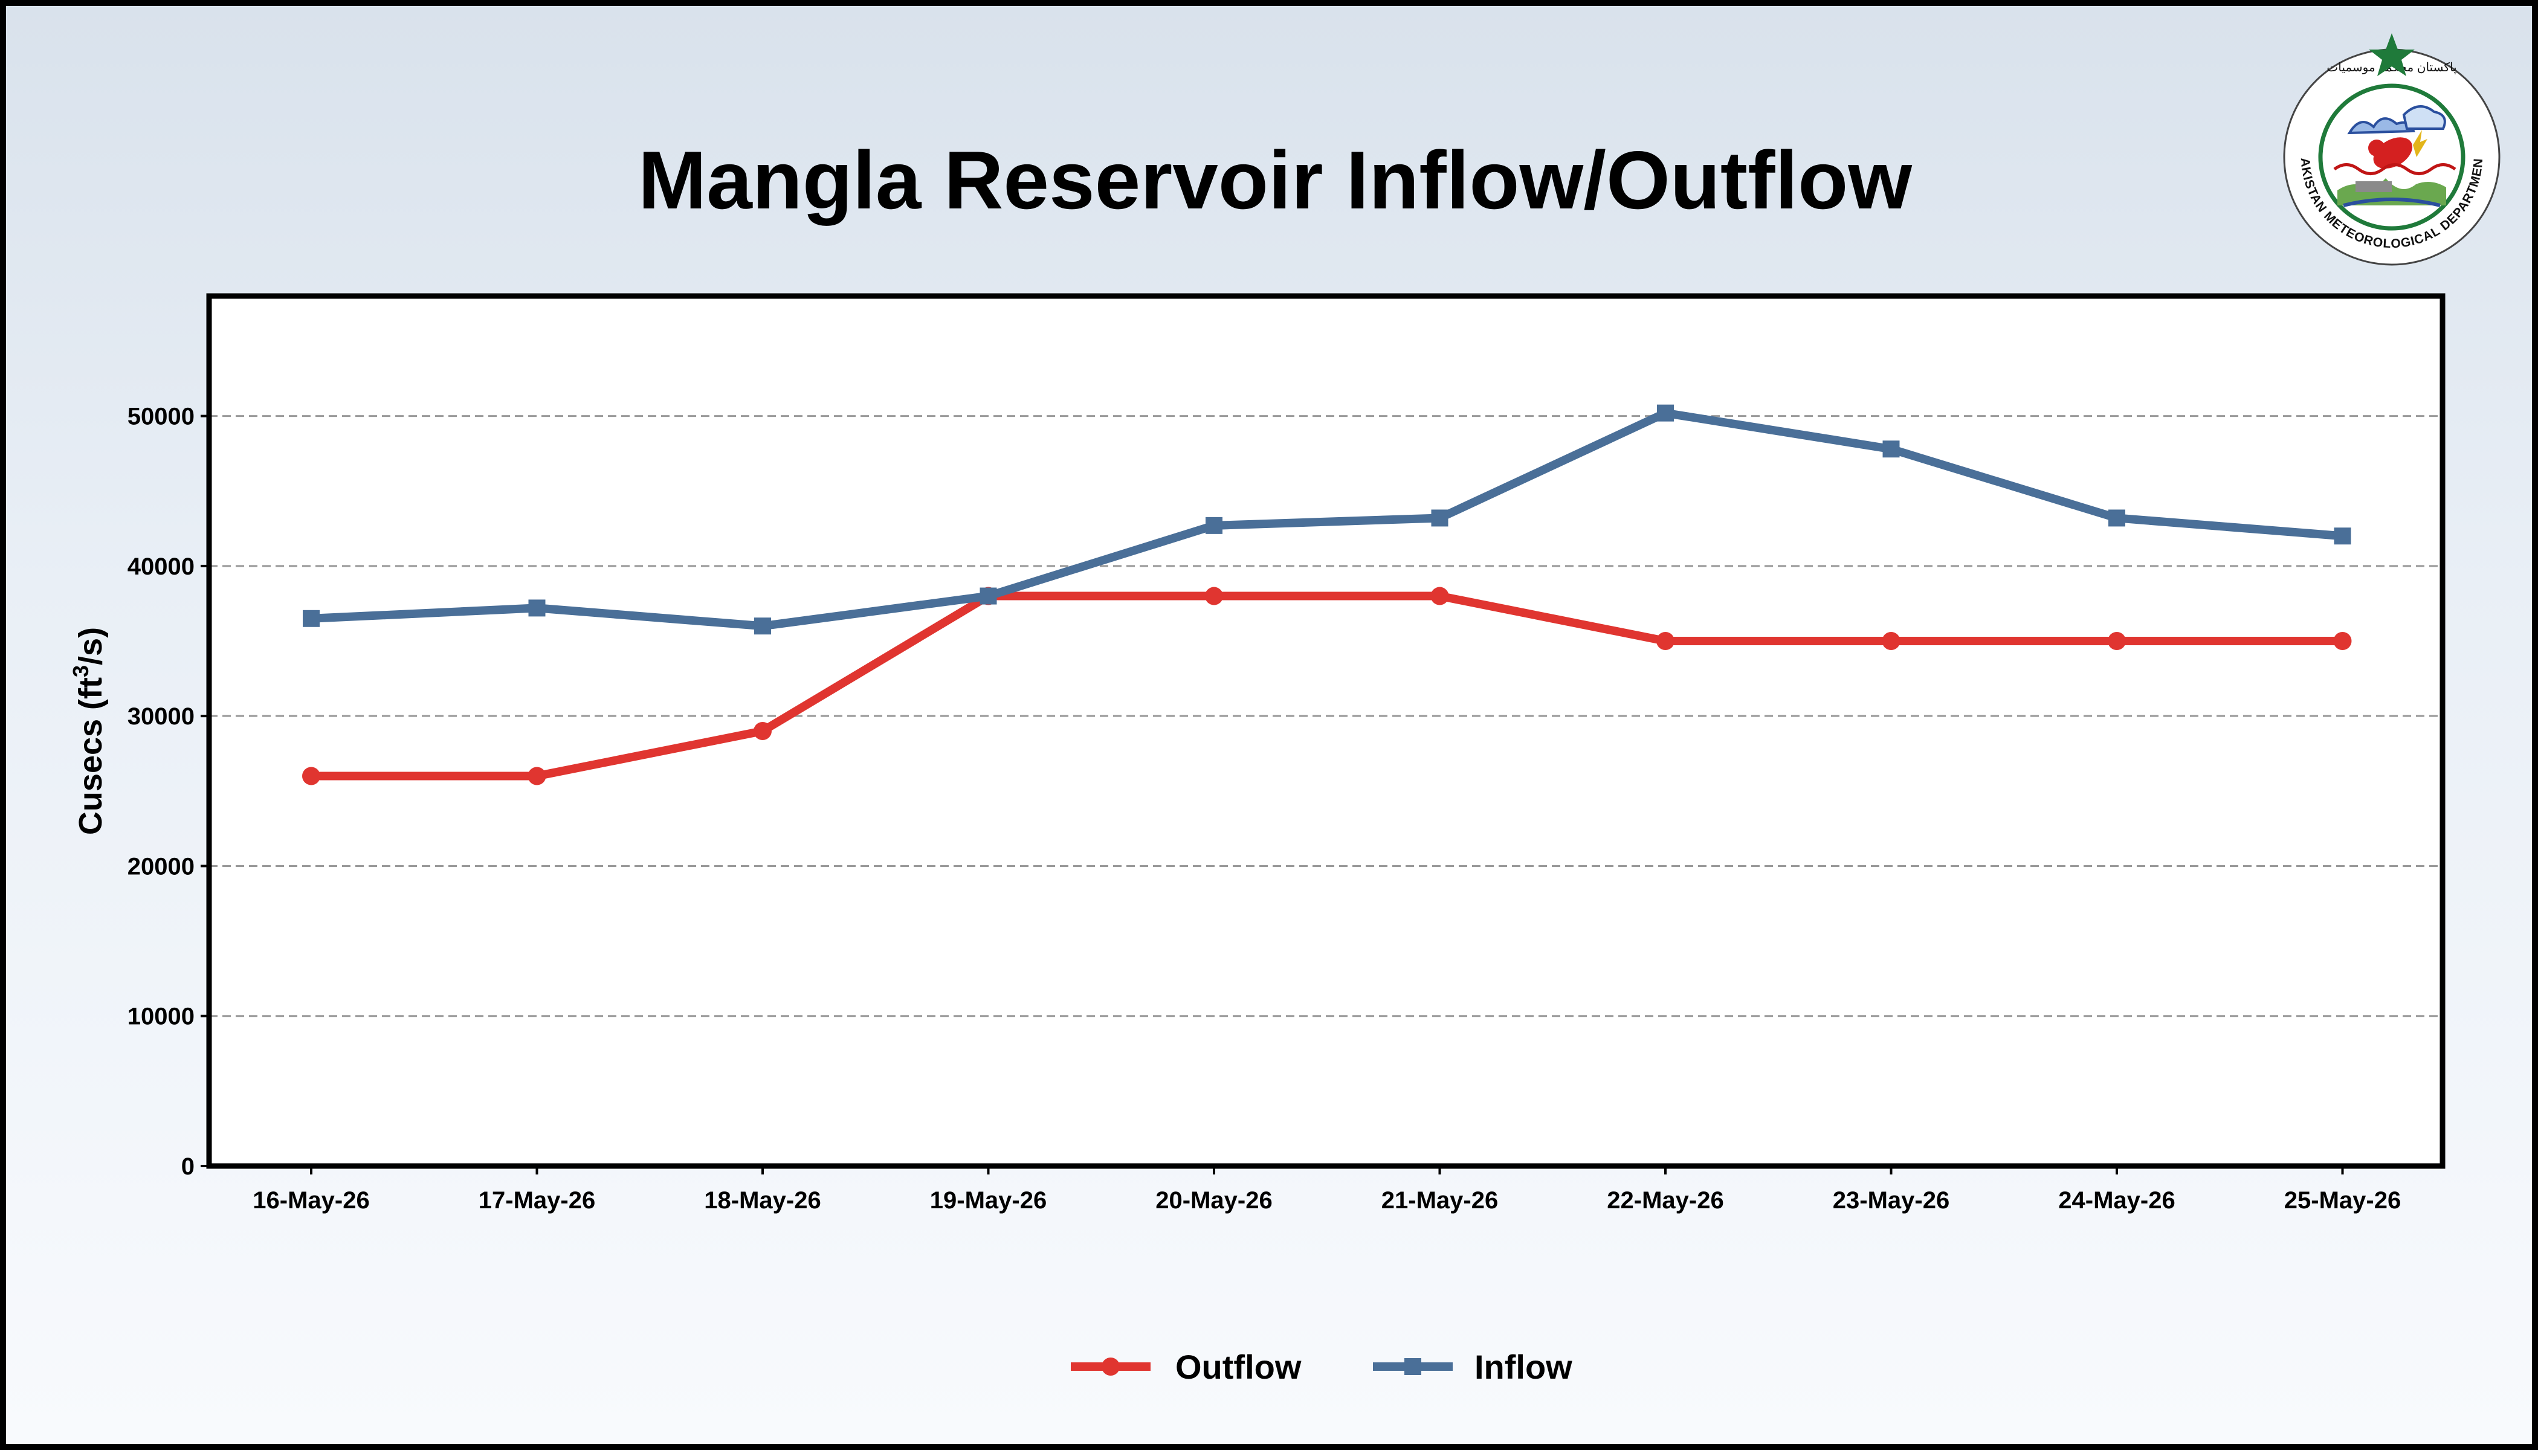 The width and height of the screenshot is (2538, 1456). Describe the element at coordinates (1327, 519) in the screenshot. I see `inflow-series-line` at that location.